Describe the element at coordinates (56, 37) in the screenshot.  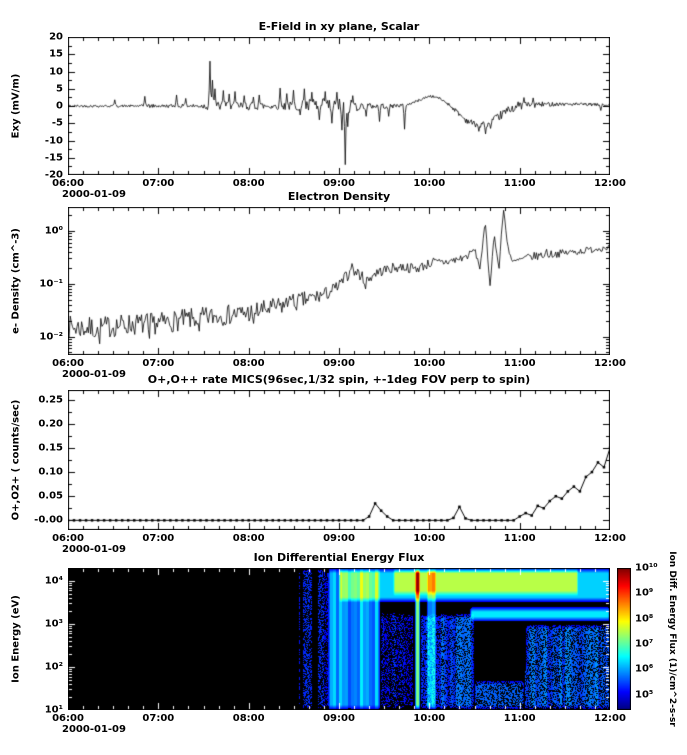
I see `y-tick-label: 20` at that location.